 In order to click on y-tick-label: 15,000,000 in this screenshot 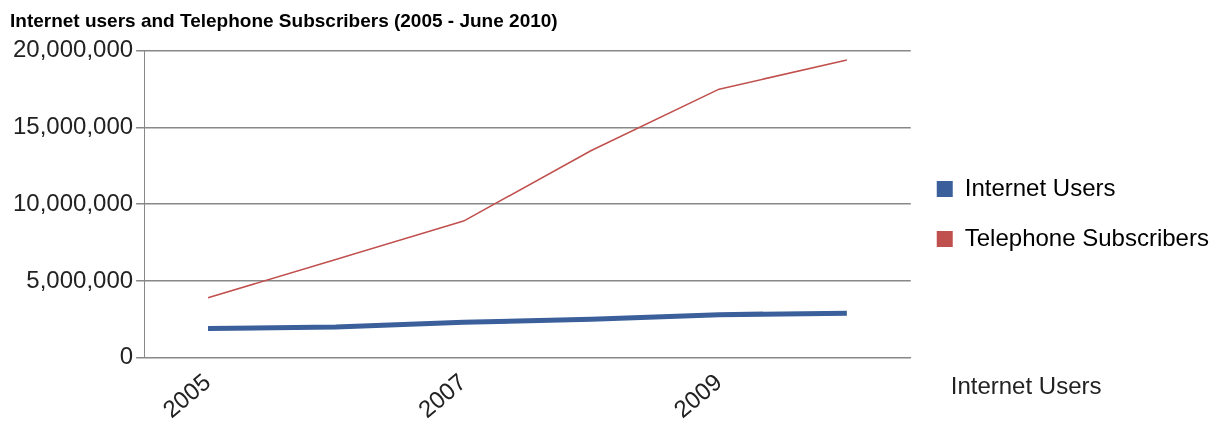, I will do `click(73, 126)`.